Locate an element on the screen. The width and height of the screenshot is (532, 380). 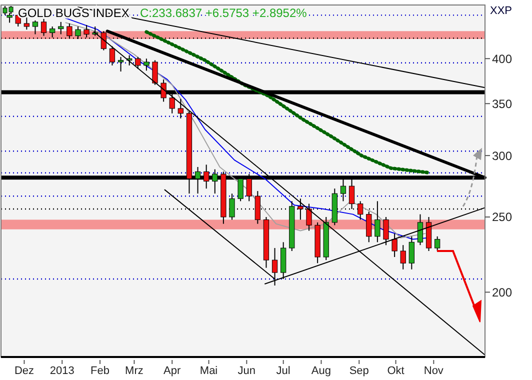
x-tick-label: Feb is located at coordinates (100, 371).